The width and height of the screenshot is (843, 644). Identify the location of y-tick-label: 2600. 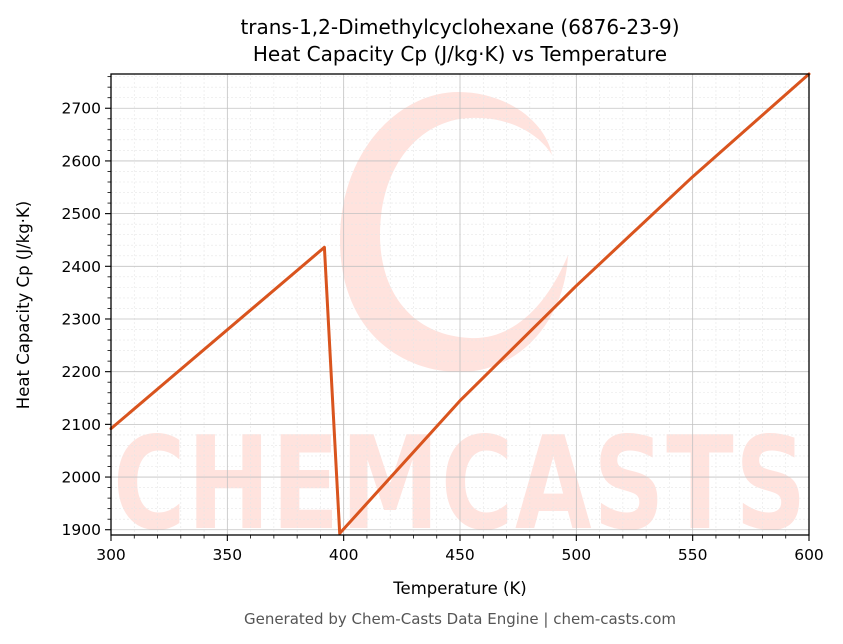
(81, 161).